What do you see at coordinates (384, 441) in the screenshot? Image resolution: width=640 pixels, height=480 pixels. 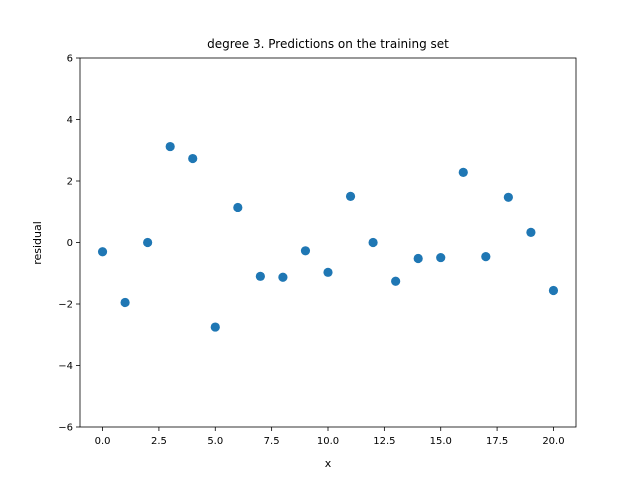 I see `x-tick-label: 12.5` at bounding box center [384, 441].